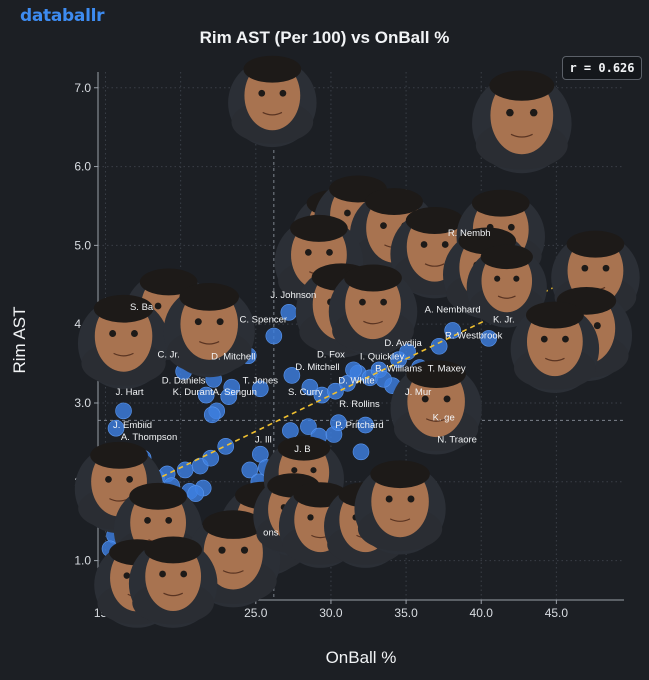 This screenshot has width=649, height=680. What do you see at coordinates (557, 613) in the screenshot?
I see `x-tick-label: 45.0` at bounding box center [557, 613].